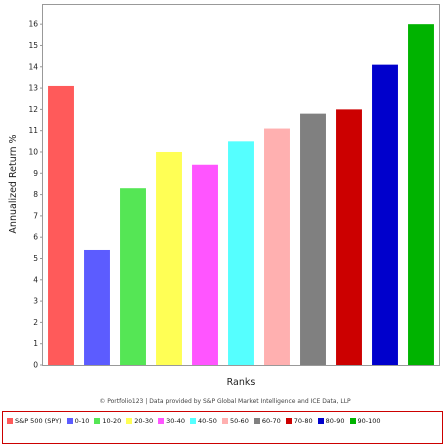 This screenshot has height=447, width=447. What do you see at coordinates (35, 343) in the screenshot?
I see `y-tick-label: 1` at bounding box center [35, 343].